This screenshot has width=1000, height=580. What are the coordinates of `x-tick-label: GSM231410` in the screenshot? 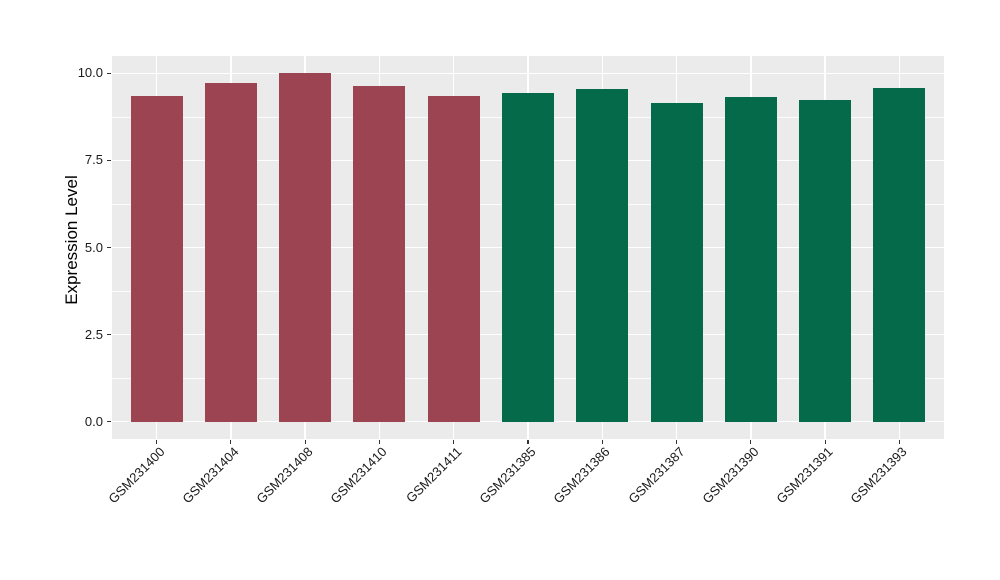 It's located at (359, 475).